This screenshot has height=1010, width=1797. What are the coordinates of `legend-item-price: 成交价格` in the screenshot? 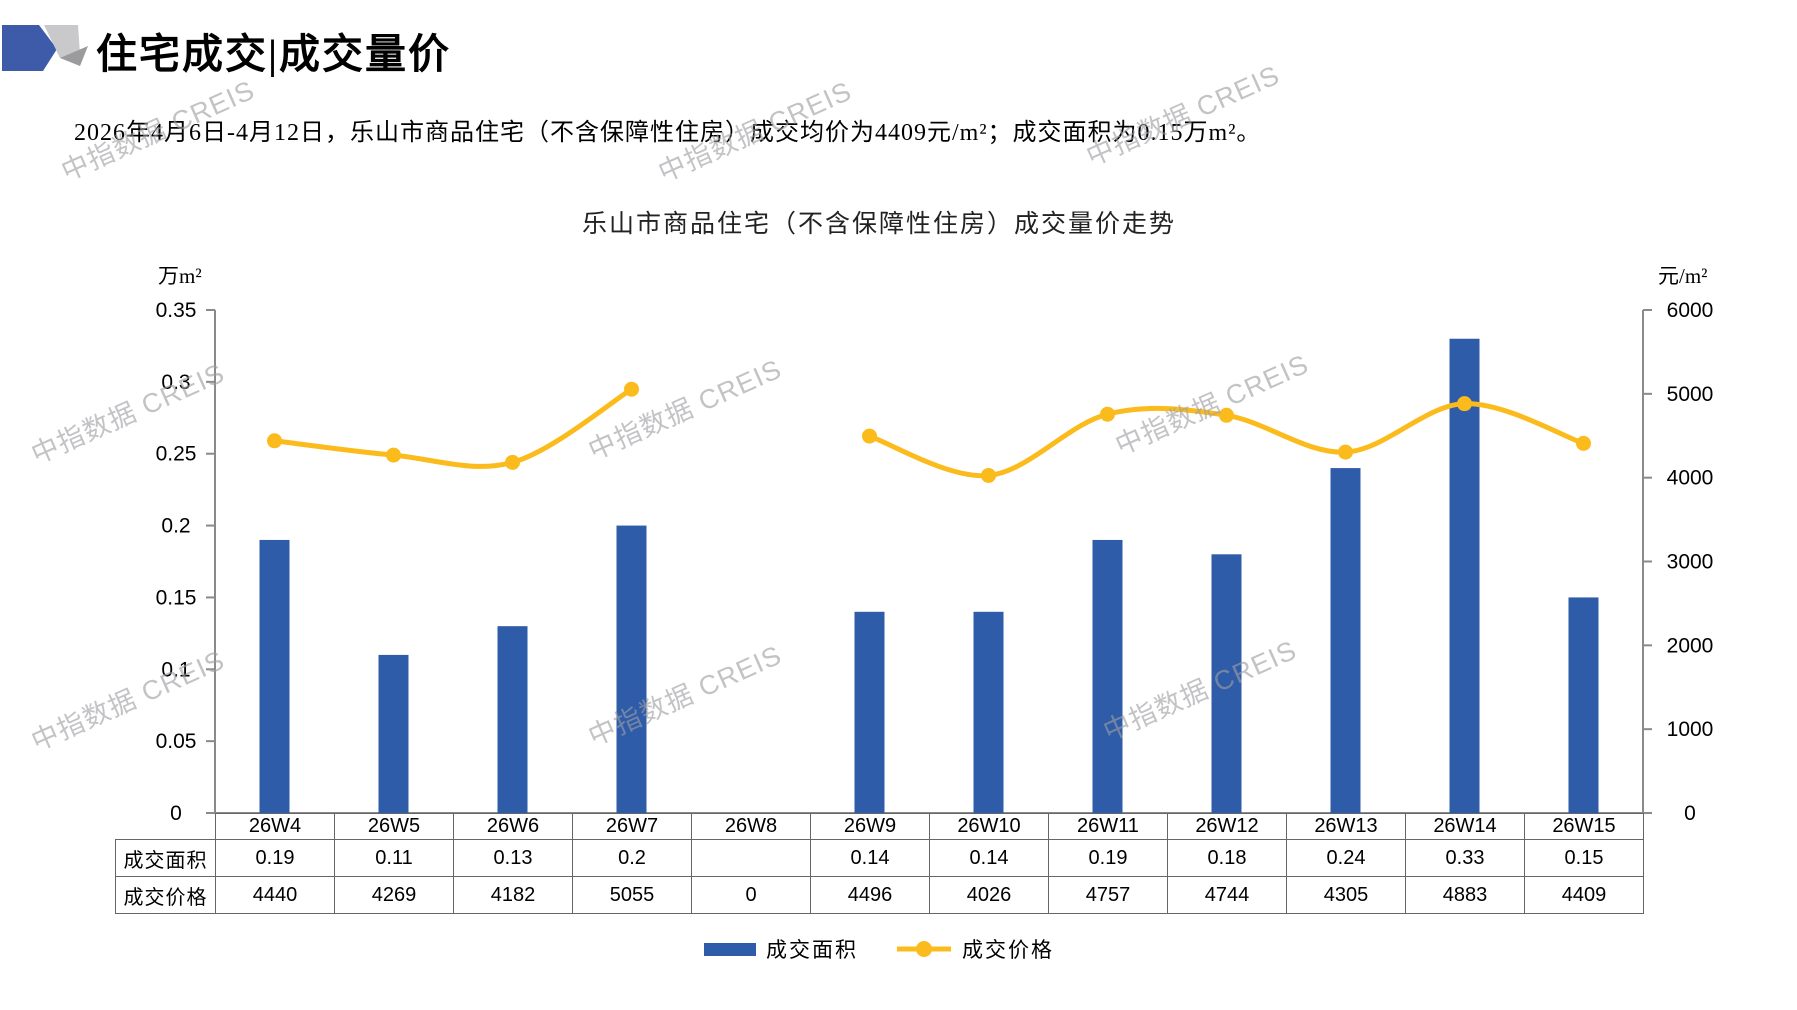 It's located at (975, 949).